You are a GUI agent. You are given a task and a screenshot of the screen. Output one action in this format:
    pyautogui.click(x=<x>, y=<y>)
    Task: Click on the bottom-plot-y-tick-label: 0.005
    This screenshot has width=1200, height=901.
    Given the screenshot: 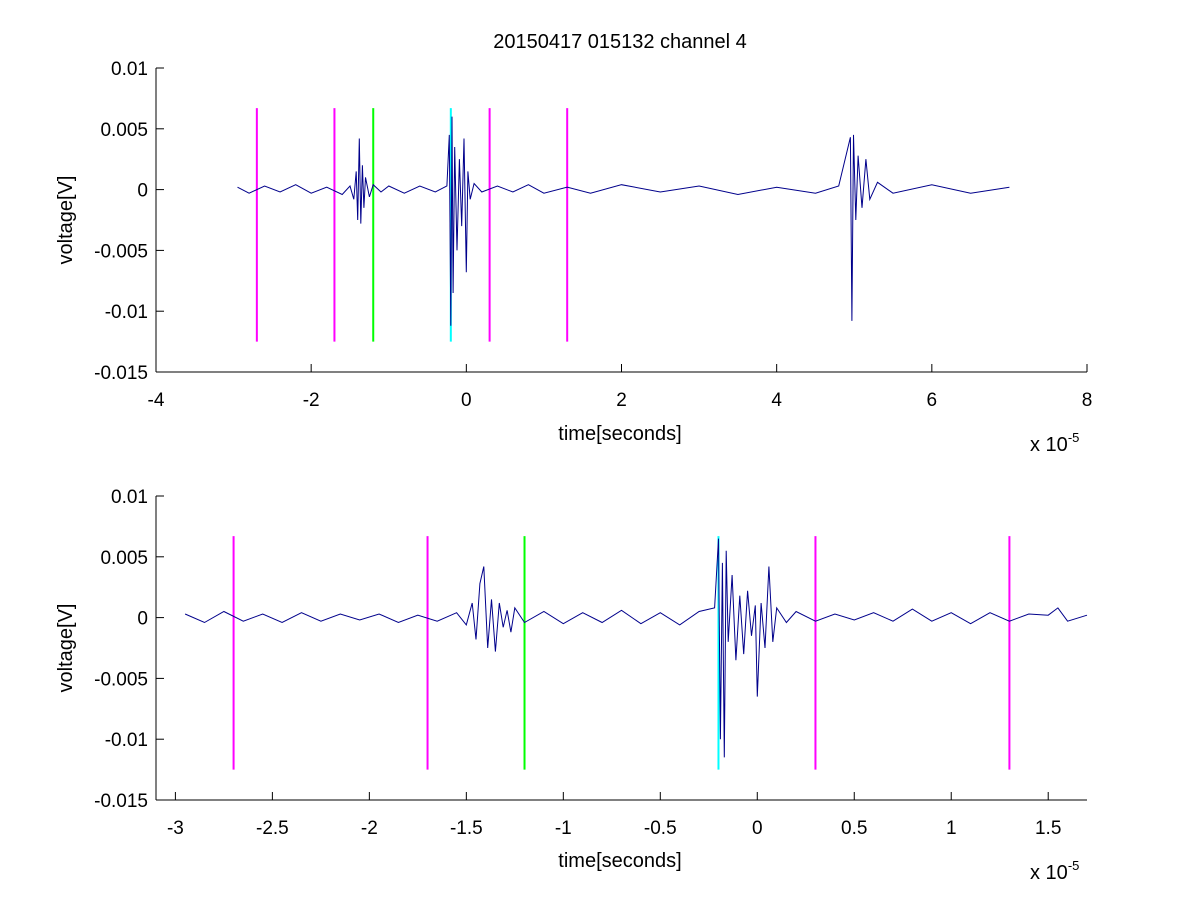 What is the action you would take?
    pyautogui.click(x=124, y=558)
    